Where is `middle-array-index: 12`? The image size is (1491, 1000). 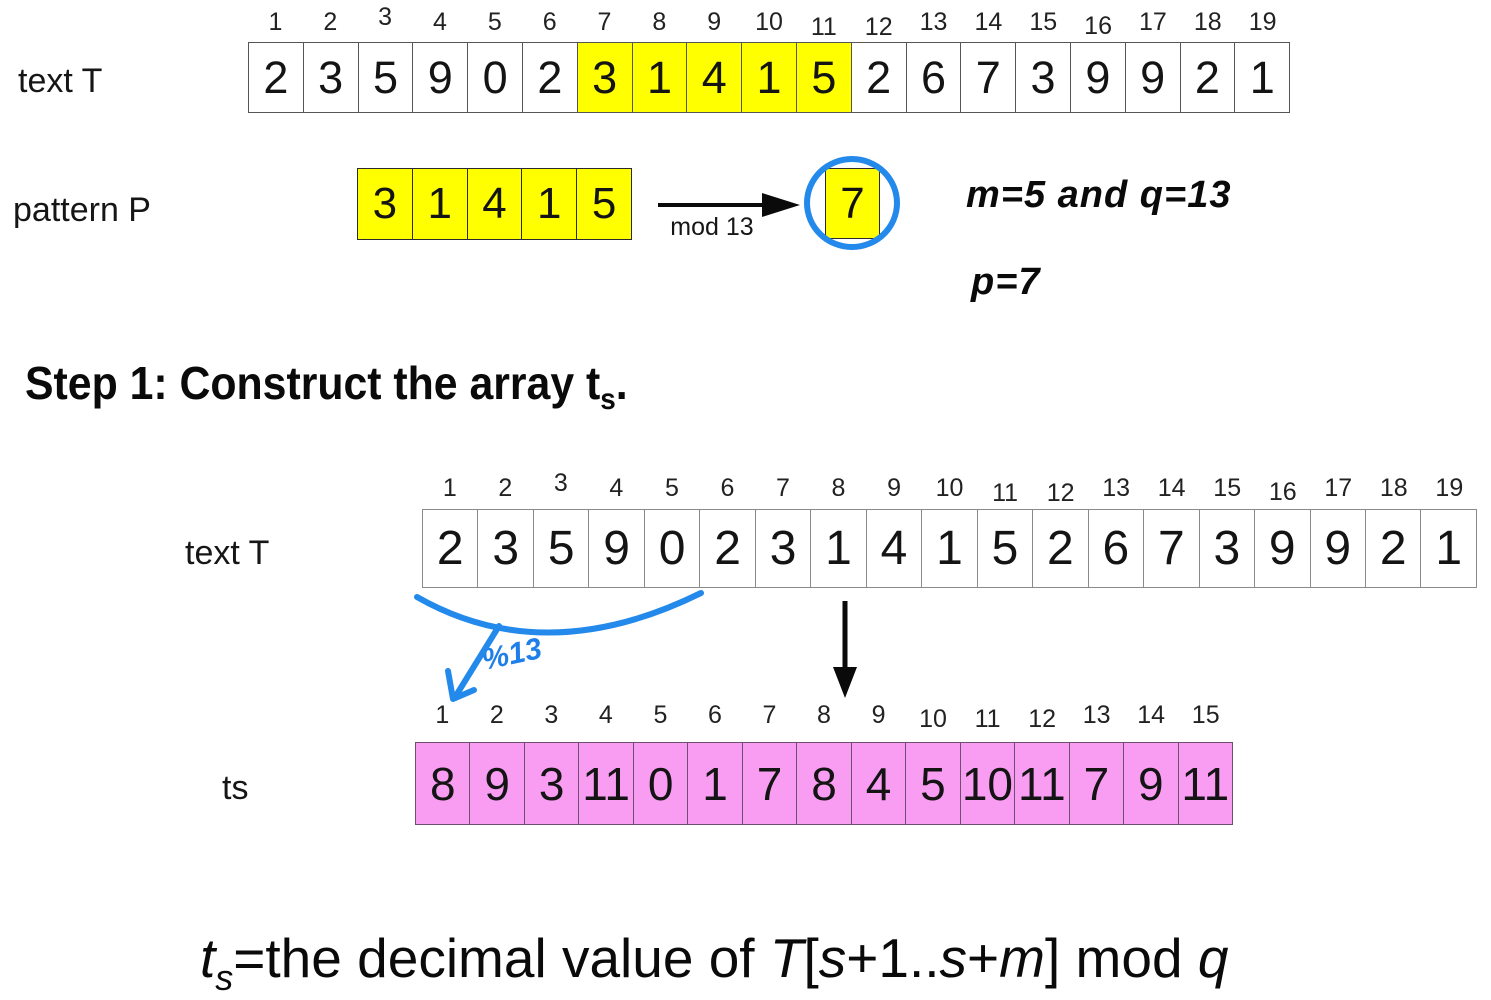
middle-array-index: 12 is located at coordinates (1060, 492).